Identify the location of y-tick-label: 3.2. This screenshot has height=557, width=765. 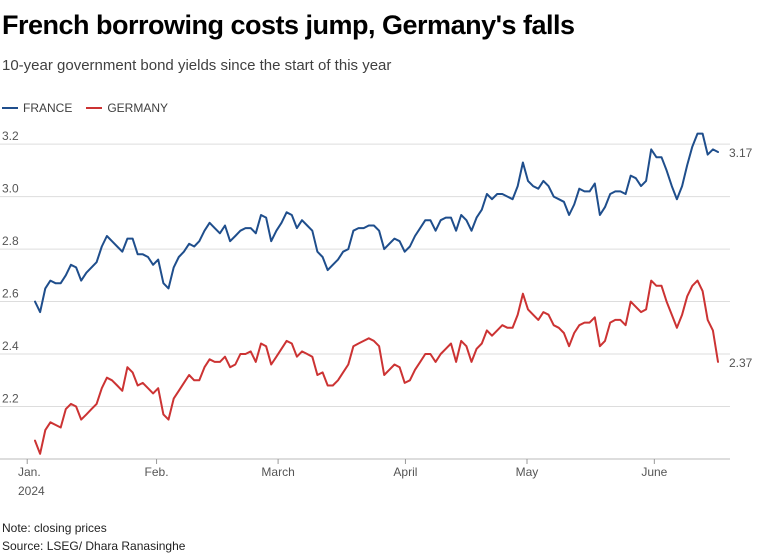
(10, 136).